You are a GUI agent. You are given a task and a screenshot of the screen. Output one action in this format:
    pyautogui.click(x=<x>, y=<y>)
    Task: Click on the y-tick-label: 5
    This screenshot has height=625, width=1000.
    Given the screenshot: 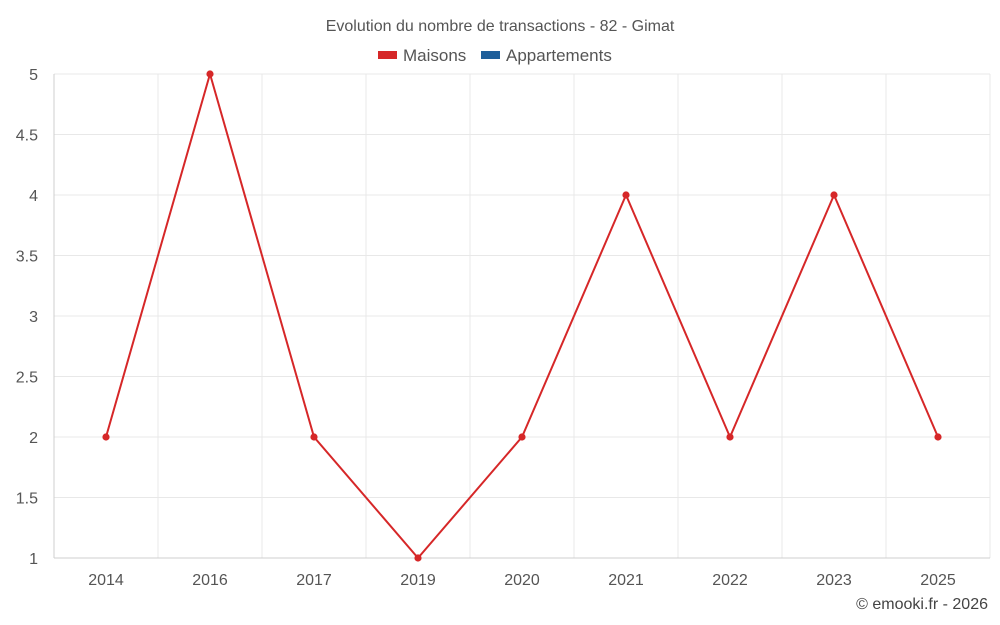 What is the action you would take?
    pyautogui.click(x=33, y=75)
    